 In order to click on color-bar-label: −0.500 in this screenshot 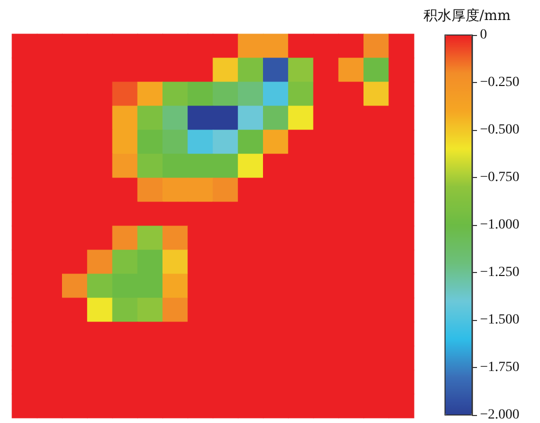, I will do `click(500, 130)`.